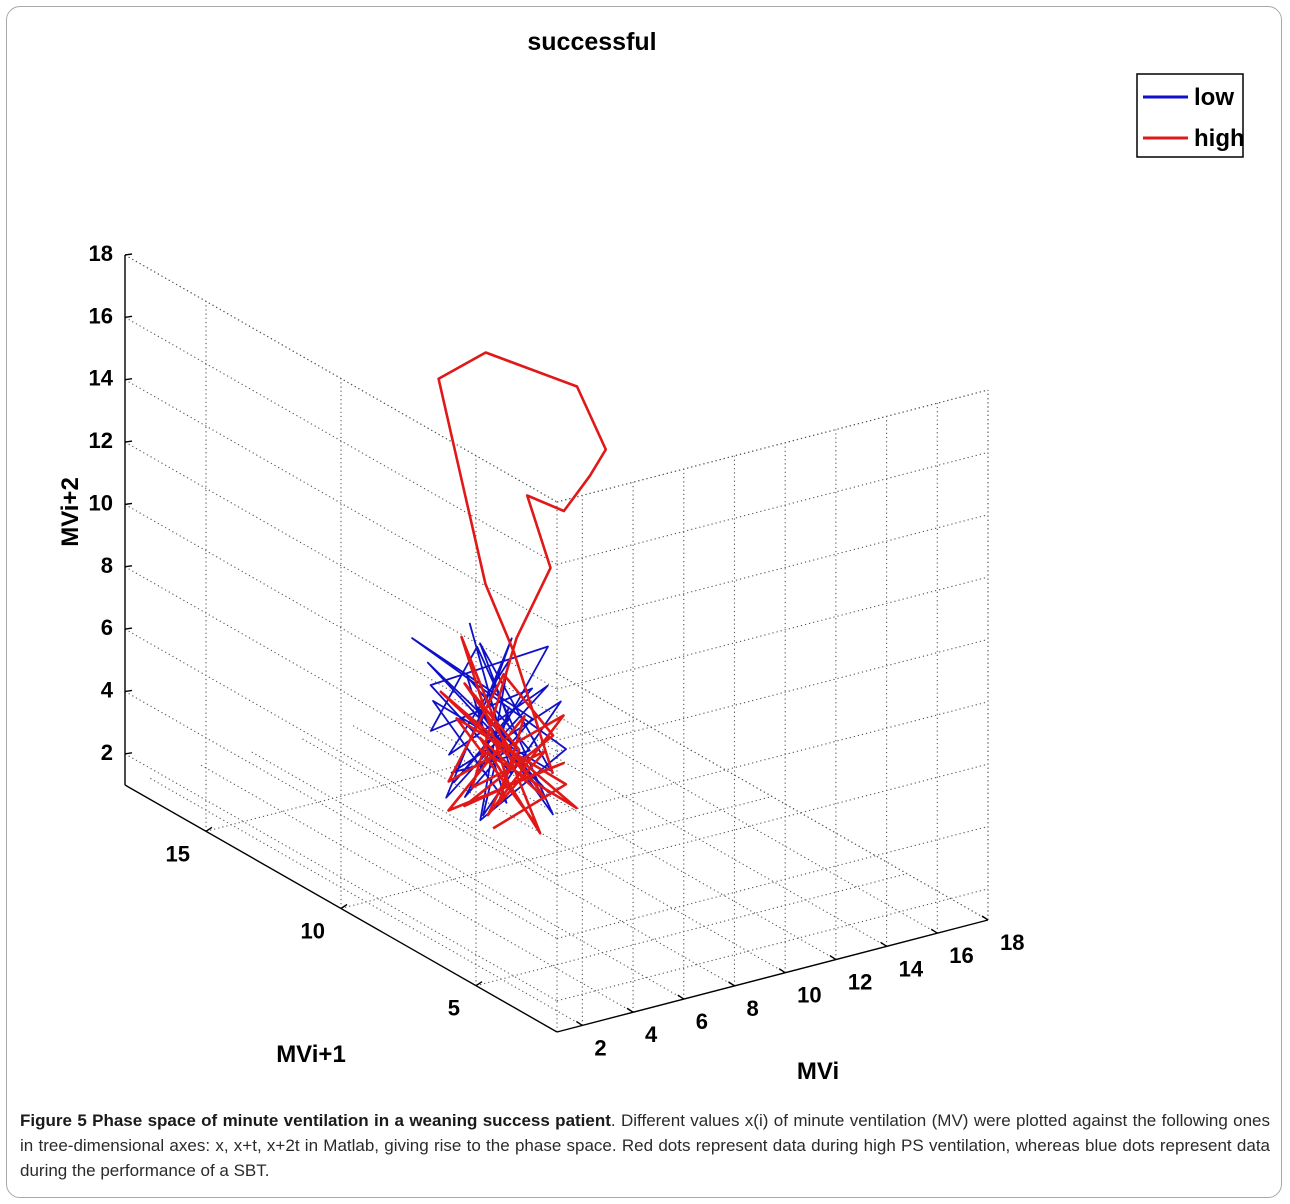 The height and width of the screenshot is (1204, 1290). Describe the element at coordinates (600, 1047) in the screenshot. I see `x-tick-label-0: 2` at that location.